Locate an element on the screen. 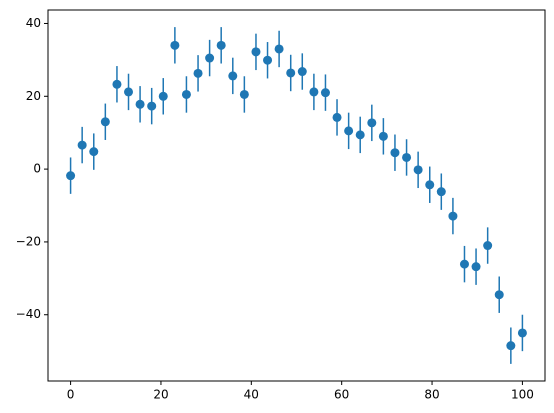  y-tick-label: 20 is located at coordinates (33, 96).